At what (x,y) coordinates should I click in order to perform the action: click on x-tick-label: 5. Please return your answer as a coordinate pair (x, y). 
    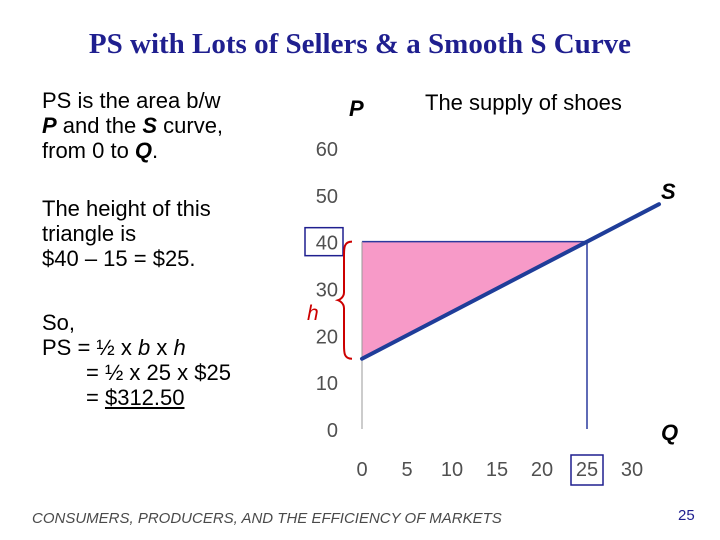
    Looking at the image, I should click on (406, 470).